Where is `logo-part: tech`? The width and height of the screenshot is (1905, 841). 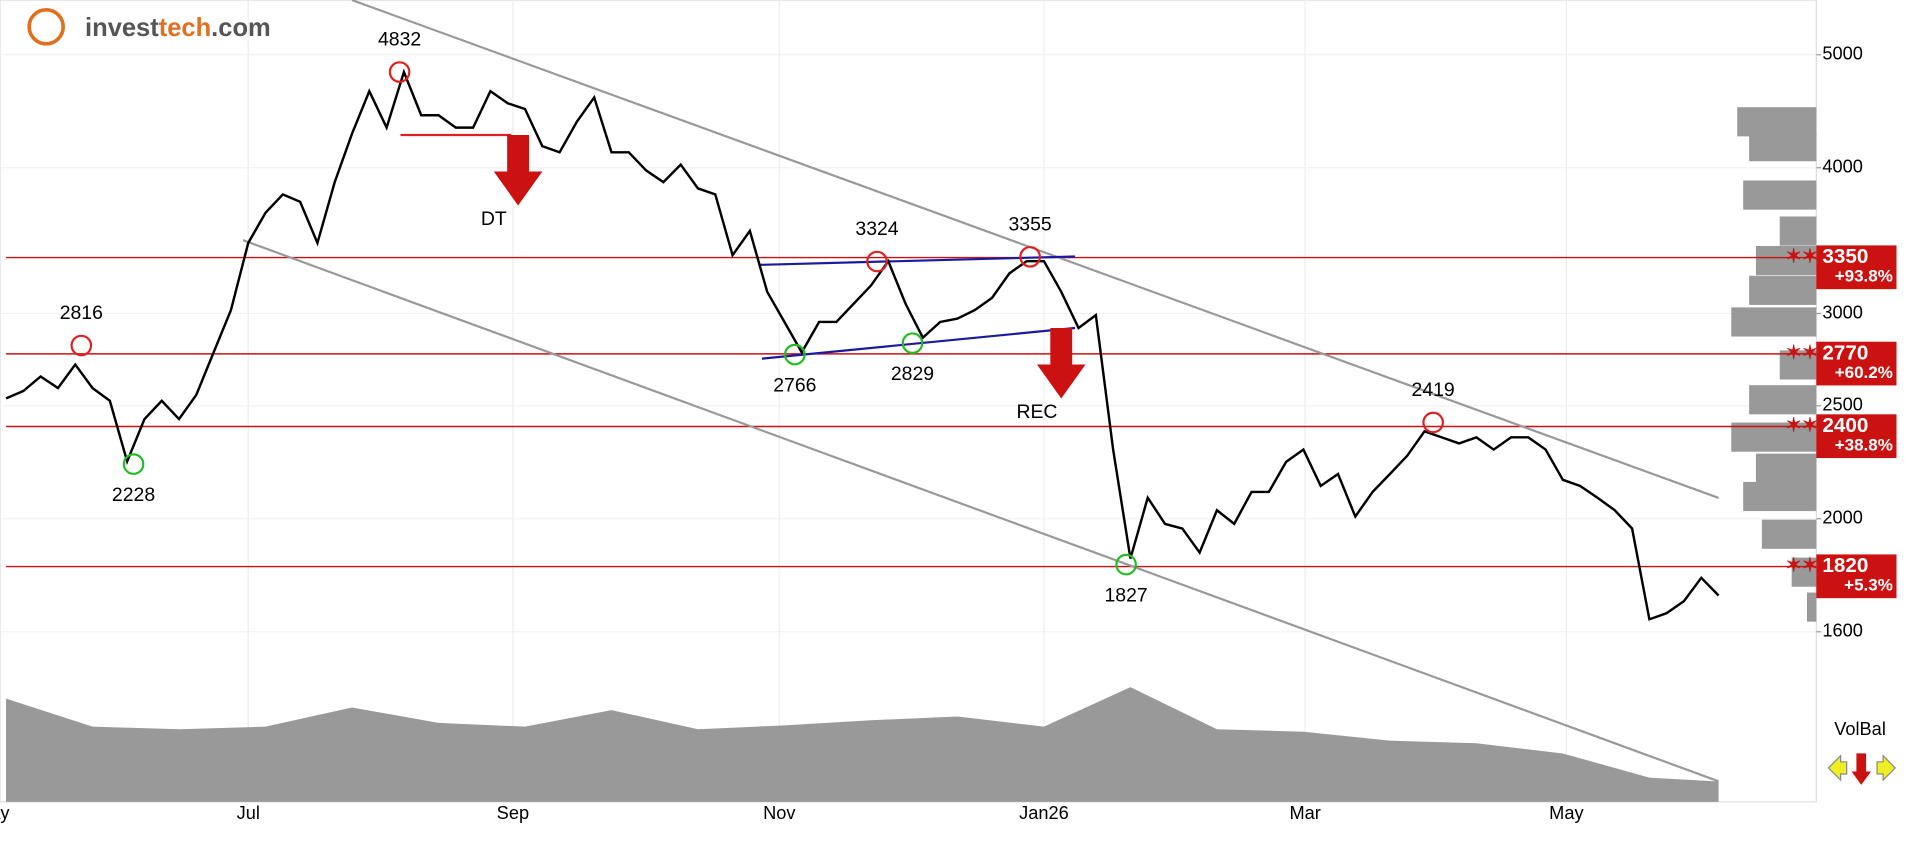
logo-part: tech is located at coordinates (185, 28).